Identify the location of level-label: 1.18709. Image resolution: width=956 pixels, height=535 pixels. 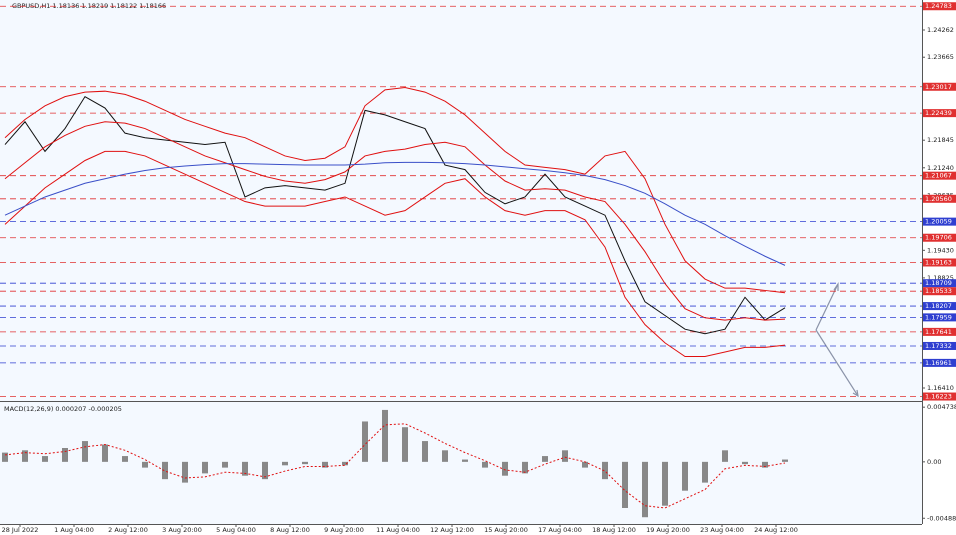
(938, 283).